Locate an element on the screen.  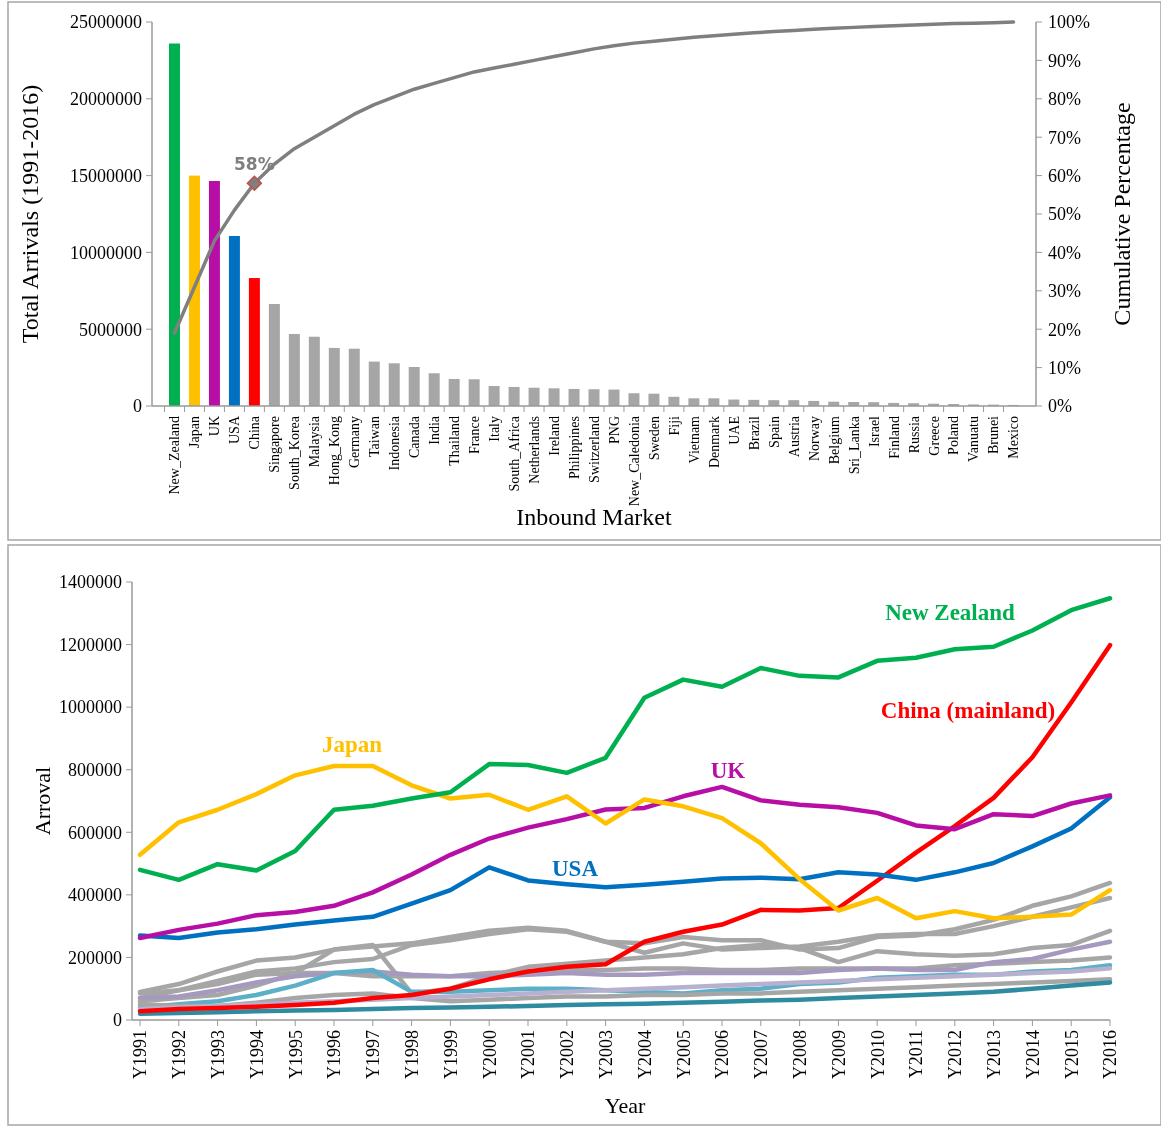
y2-tick-label: 80% is located at coordinates (1064, 99).